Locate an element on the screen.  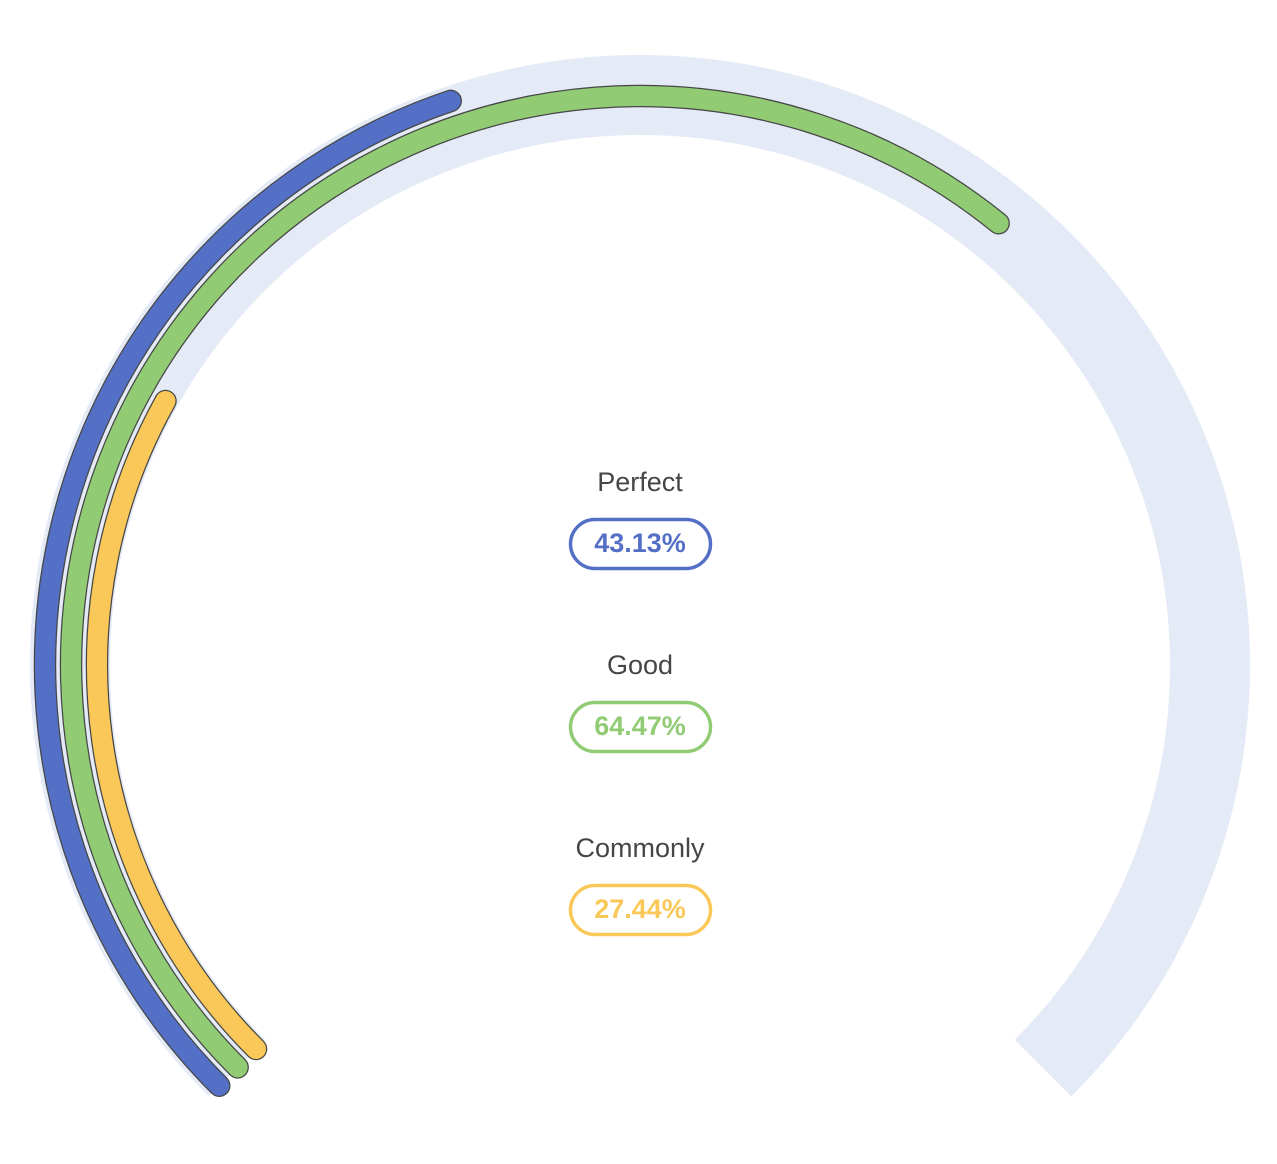
value-badge-good is located at coordinates (640, 727).